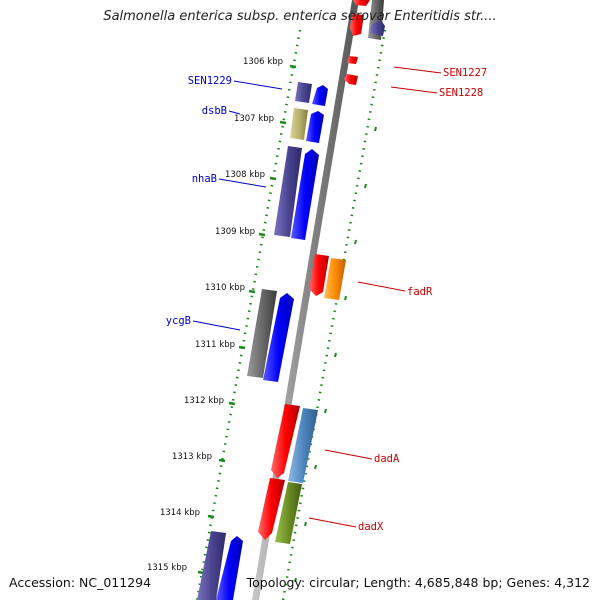 This screenshot has width=600, height=600. I want to click on kbp-tick-label: 1310 kbp, so click(225, 288).